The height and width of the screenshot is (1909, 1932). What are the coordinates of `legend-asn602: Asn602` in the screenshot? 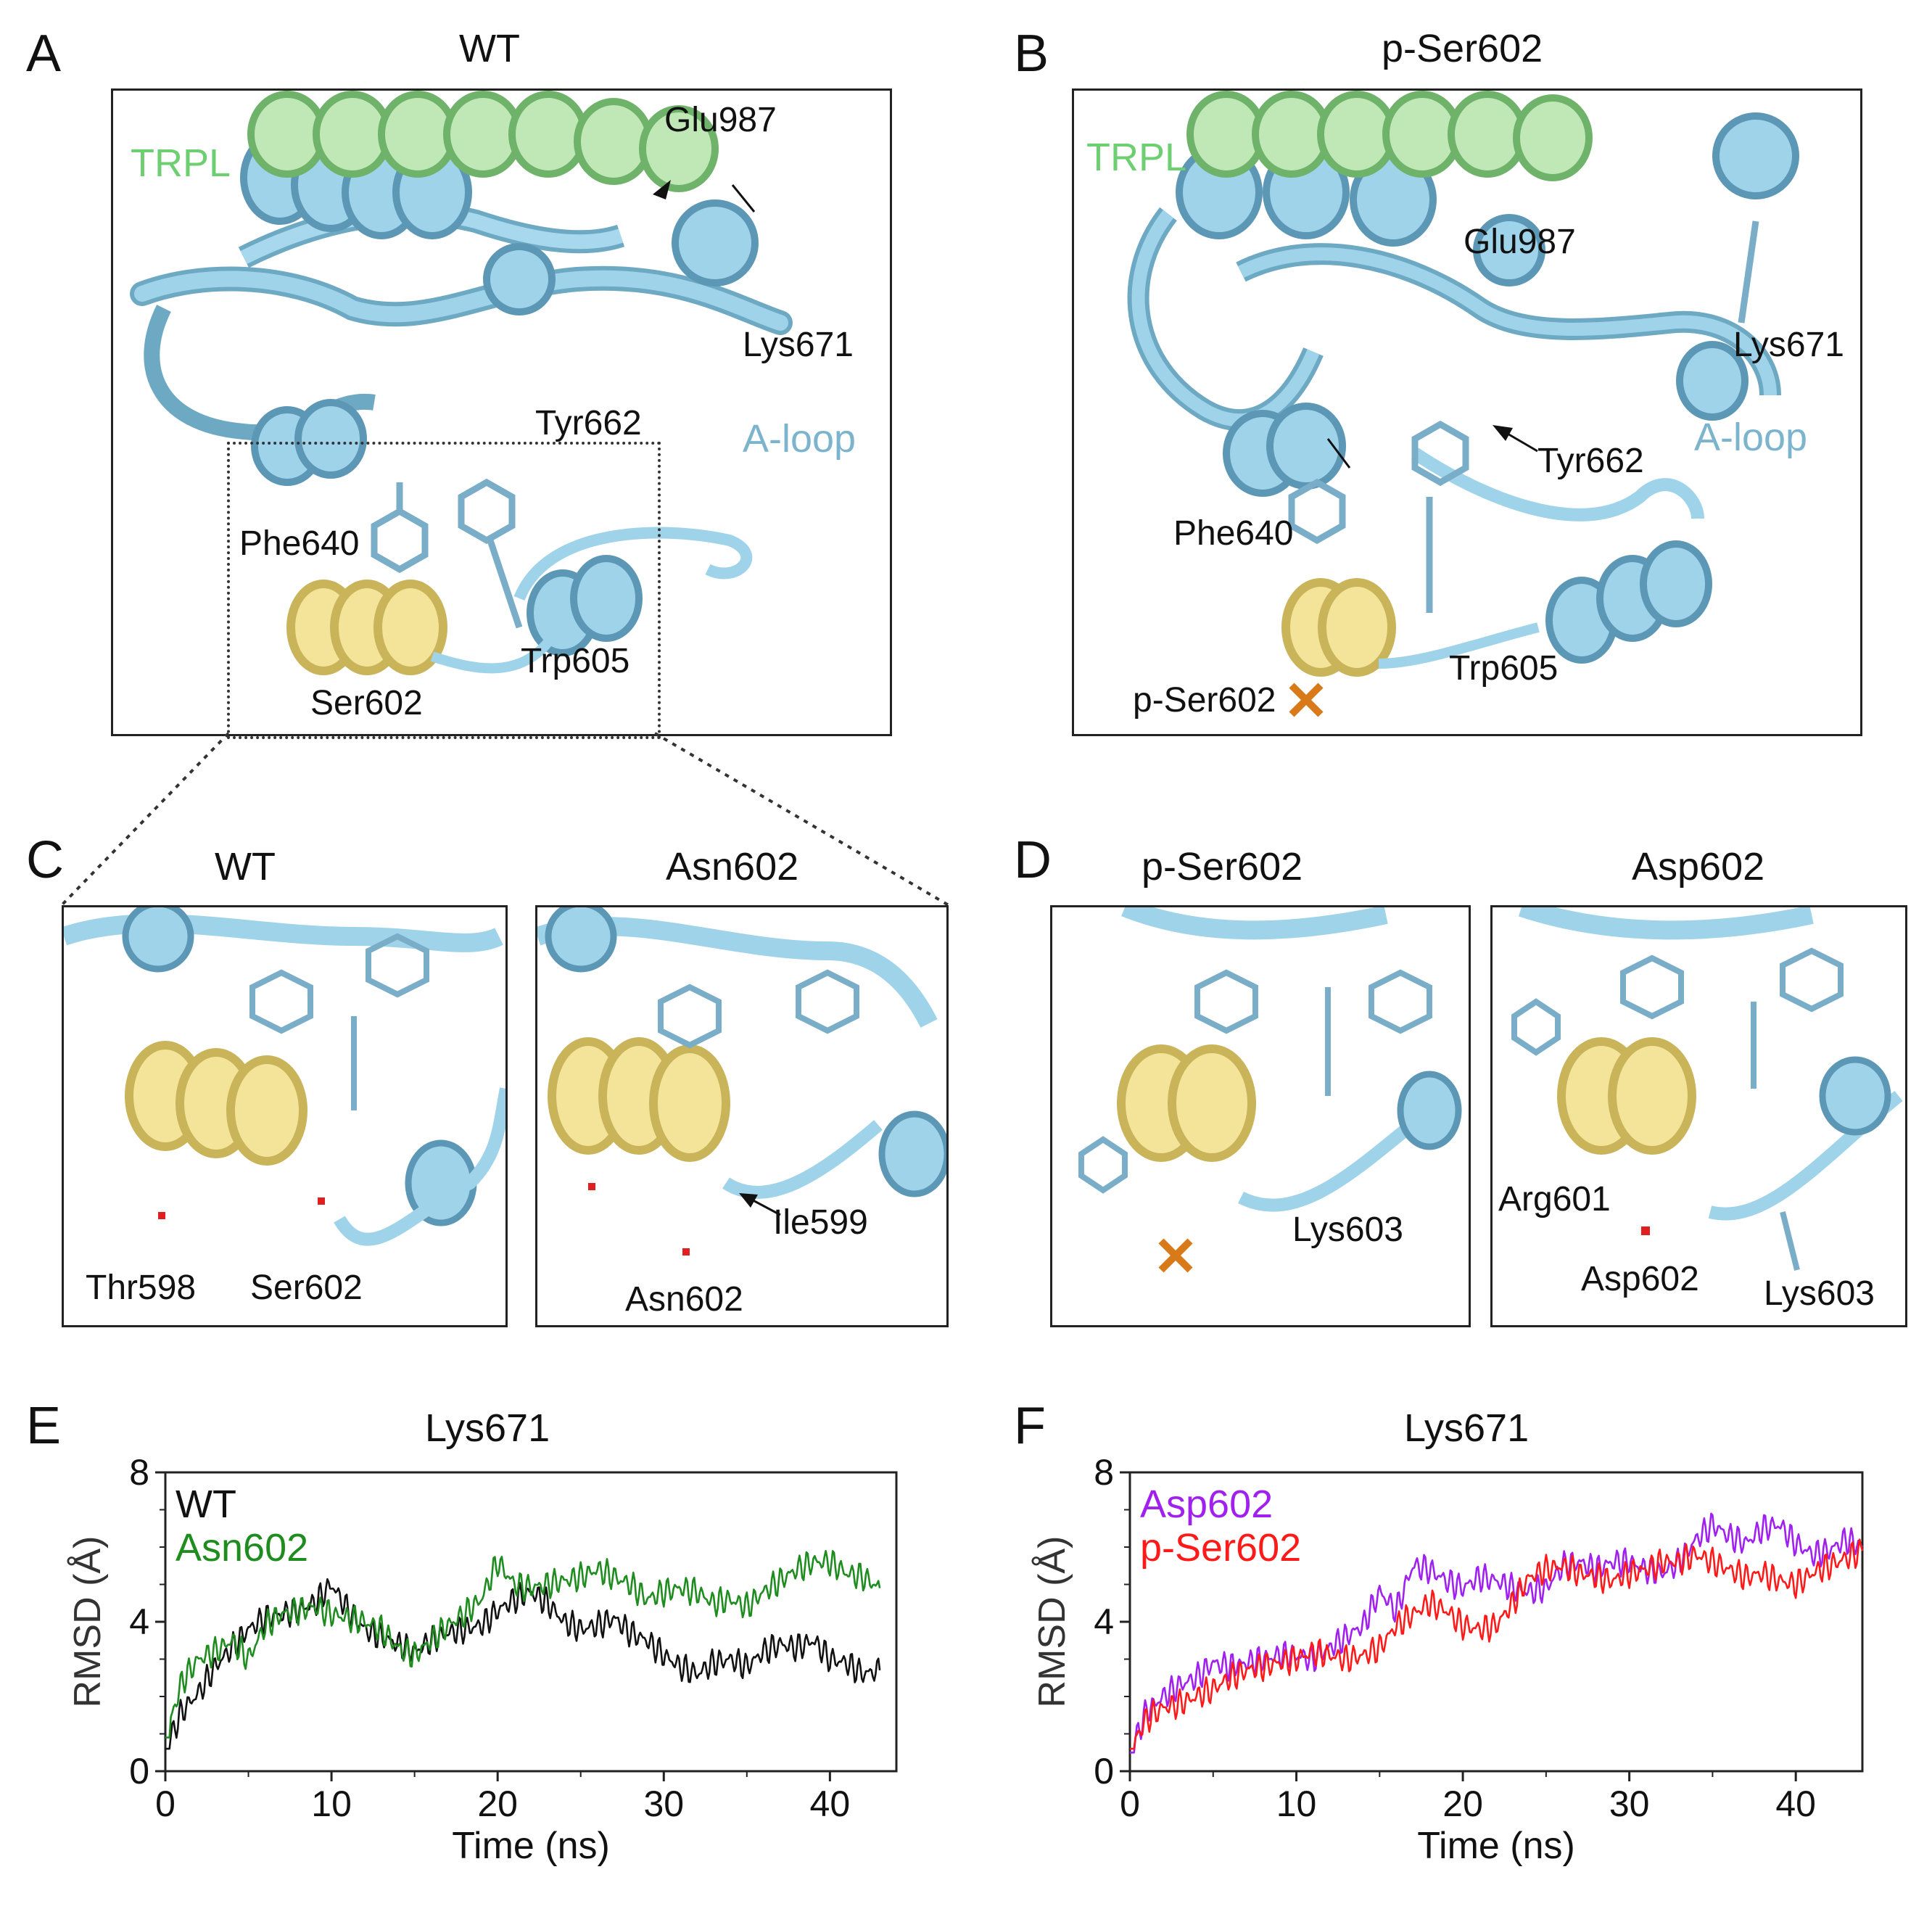 It's located at (242, 1548).